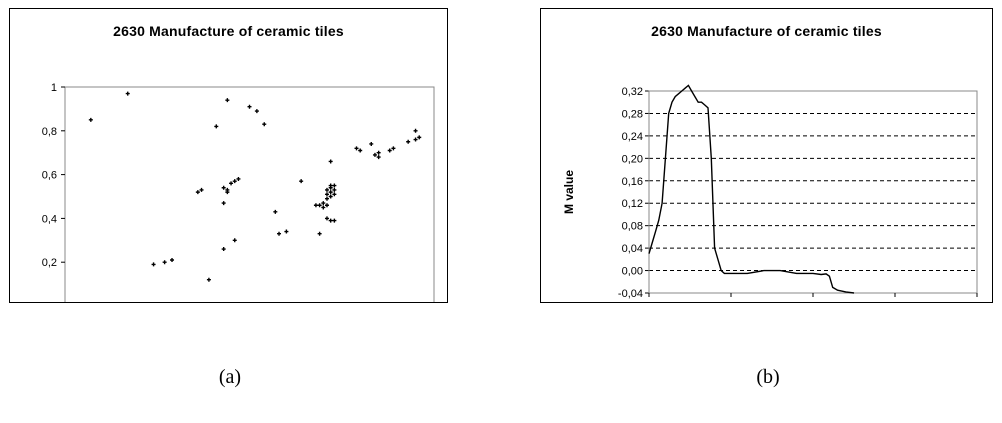 The width and height of the screenshot is (1002, 423). I want to click on series-line, so click(751, 189).